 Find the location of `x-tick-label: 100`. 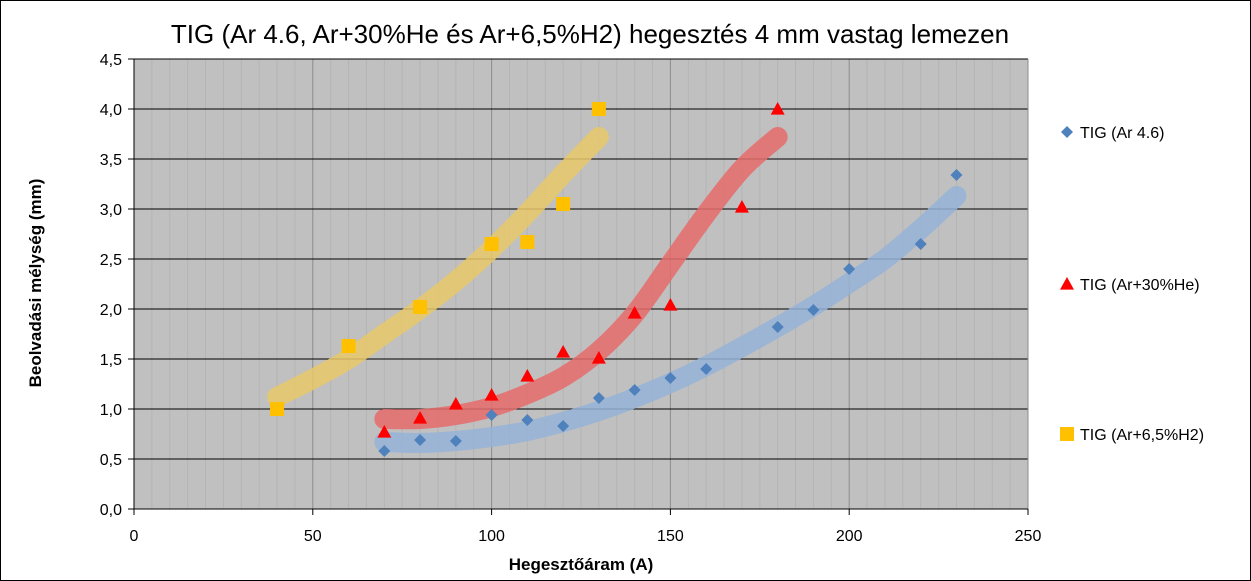

x-tick-label: 100 is located at coordinates (491, 536).